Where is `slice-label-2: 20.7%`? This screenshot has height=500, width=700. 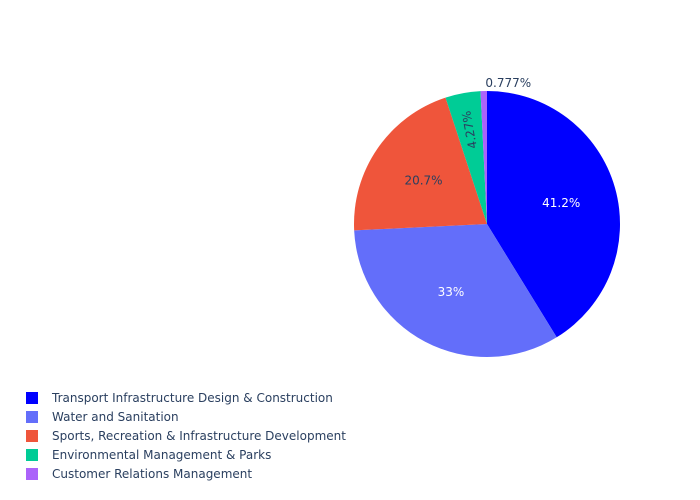 slice-label-2: 20.7% is located at coordinates (423, 180).